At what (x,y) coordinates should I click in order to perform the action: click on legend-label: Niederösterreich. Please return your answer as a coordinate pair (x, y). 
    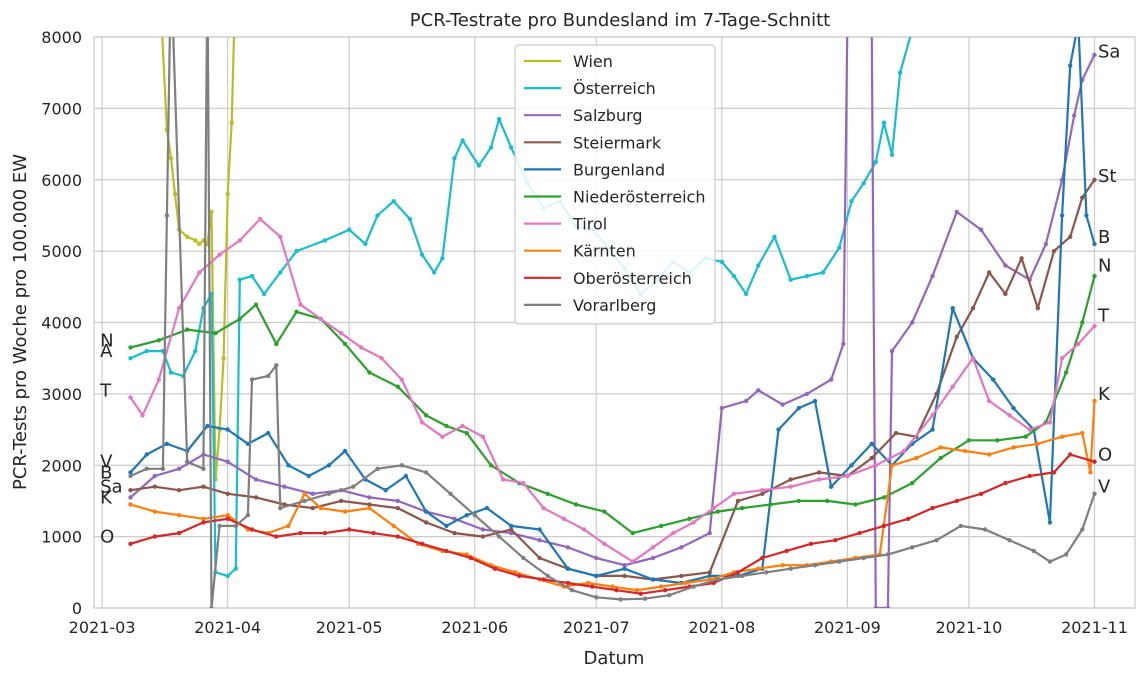
    Looking at the image, I should click on (639, 197).